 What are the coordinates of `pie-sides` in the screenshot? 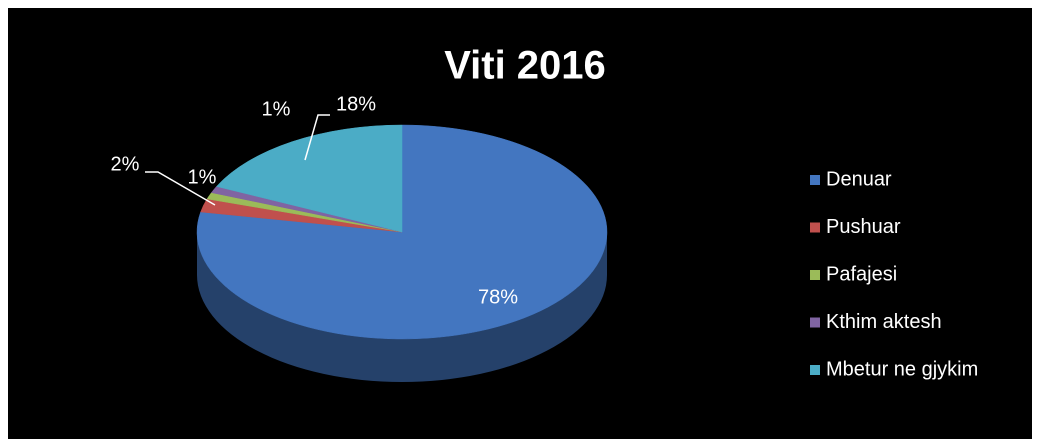 It's located at (402, 307).